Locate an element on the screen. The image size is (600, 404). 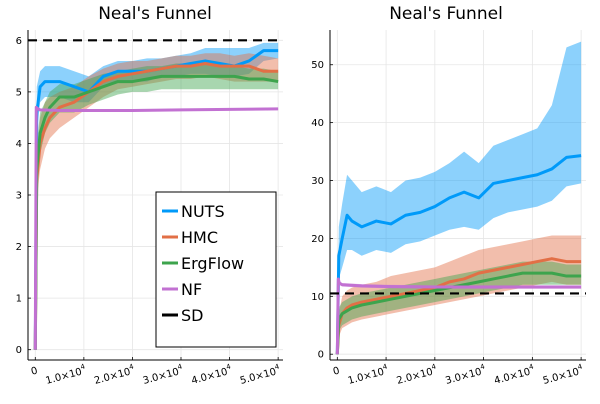
y-tick-label: 30 is located at coordinates (317, 181).